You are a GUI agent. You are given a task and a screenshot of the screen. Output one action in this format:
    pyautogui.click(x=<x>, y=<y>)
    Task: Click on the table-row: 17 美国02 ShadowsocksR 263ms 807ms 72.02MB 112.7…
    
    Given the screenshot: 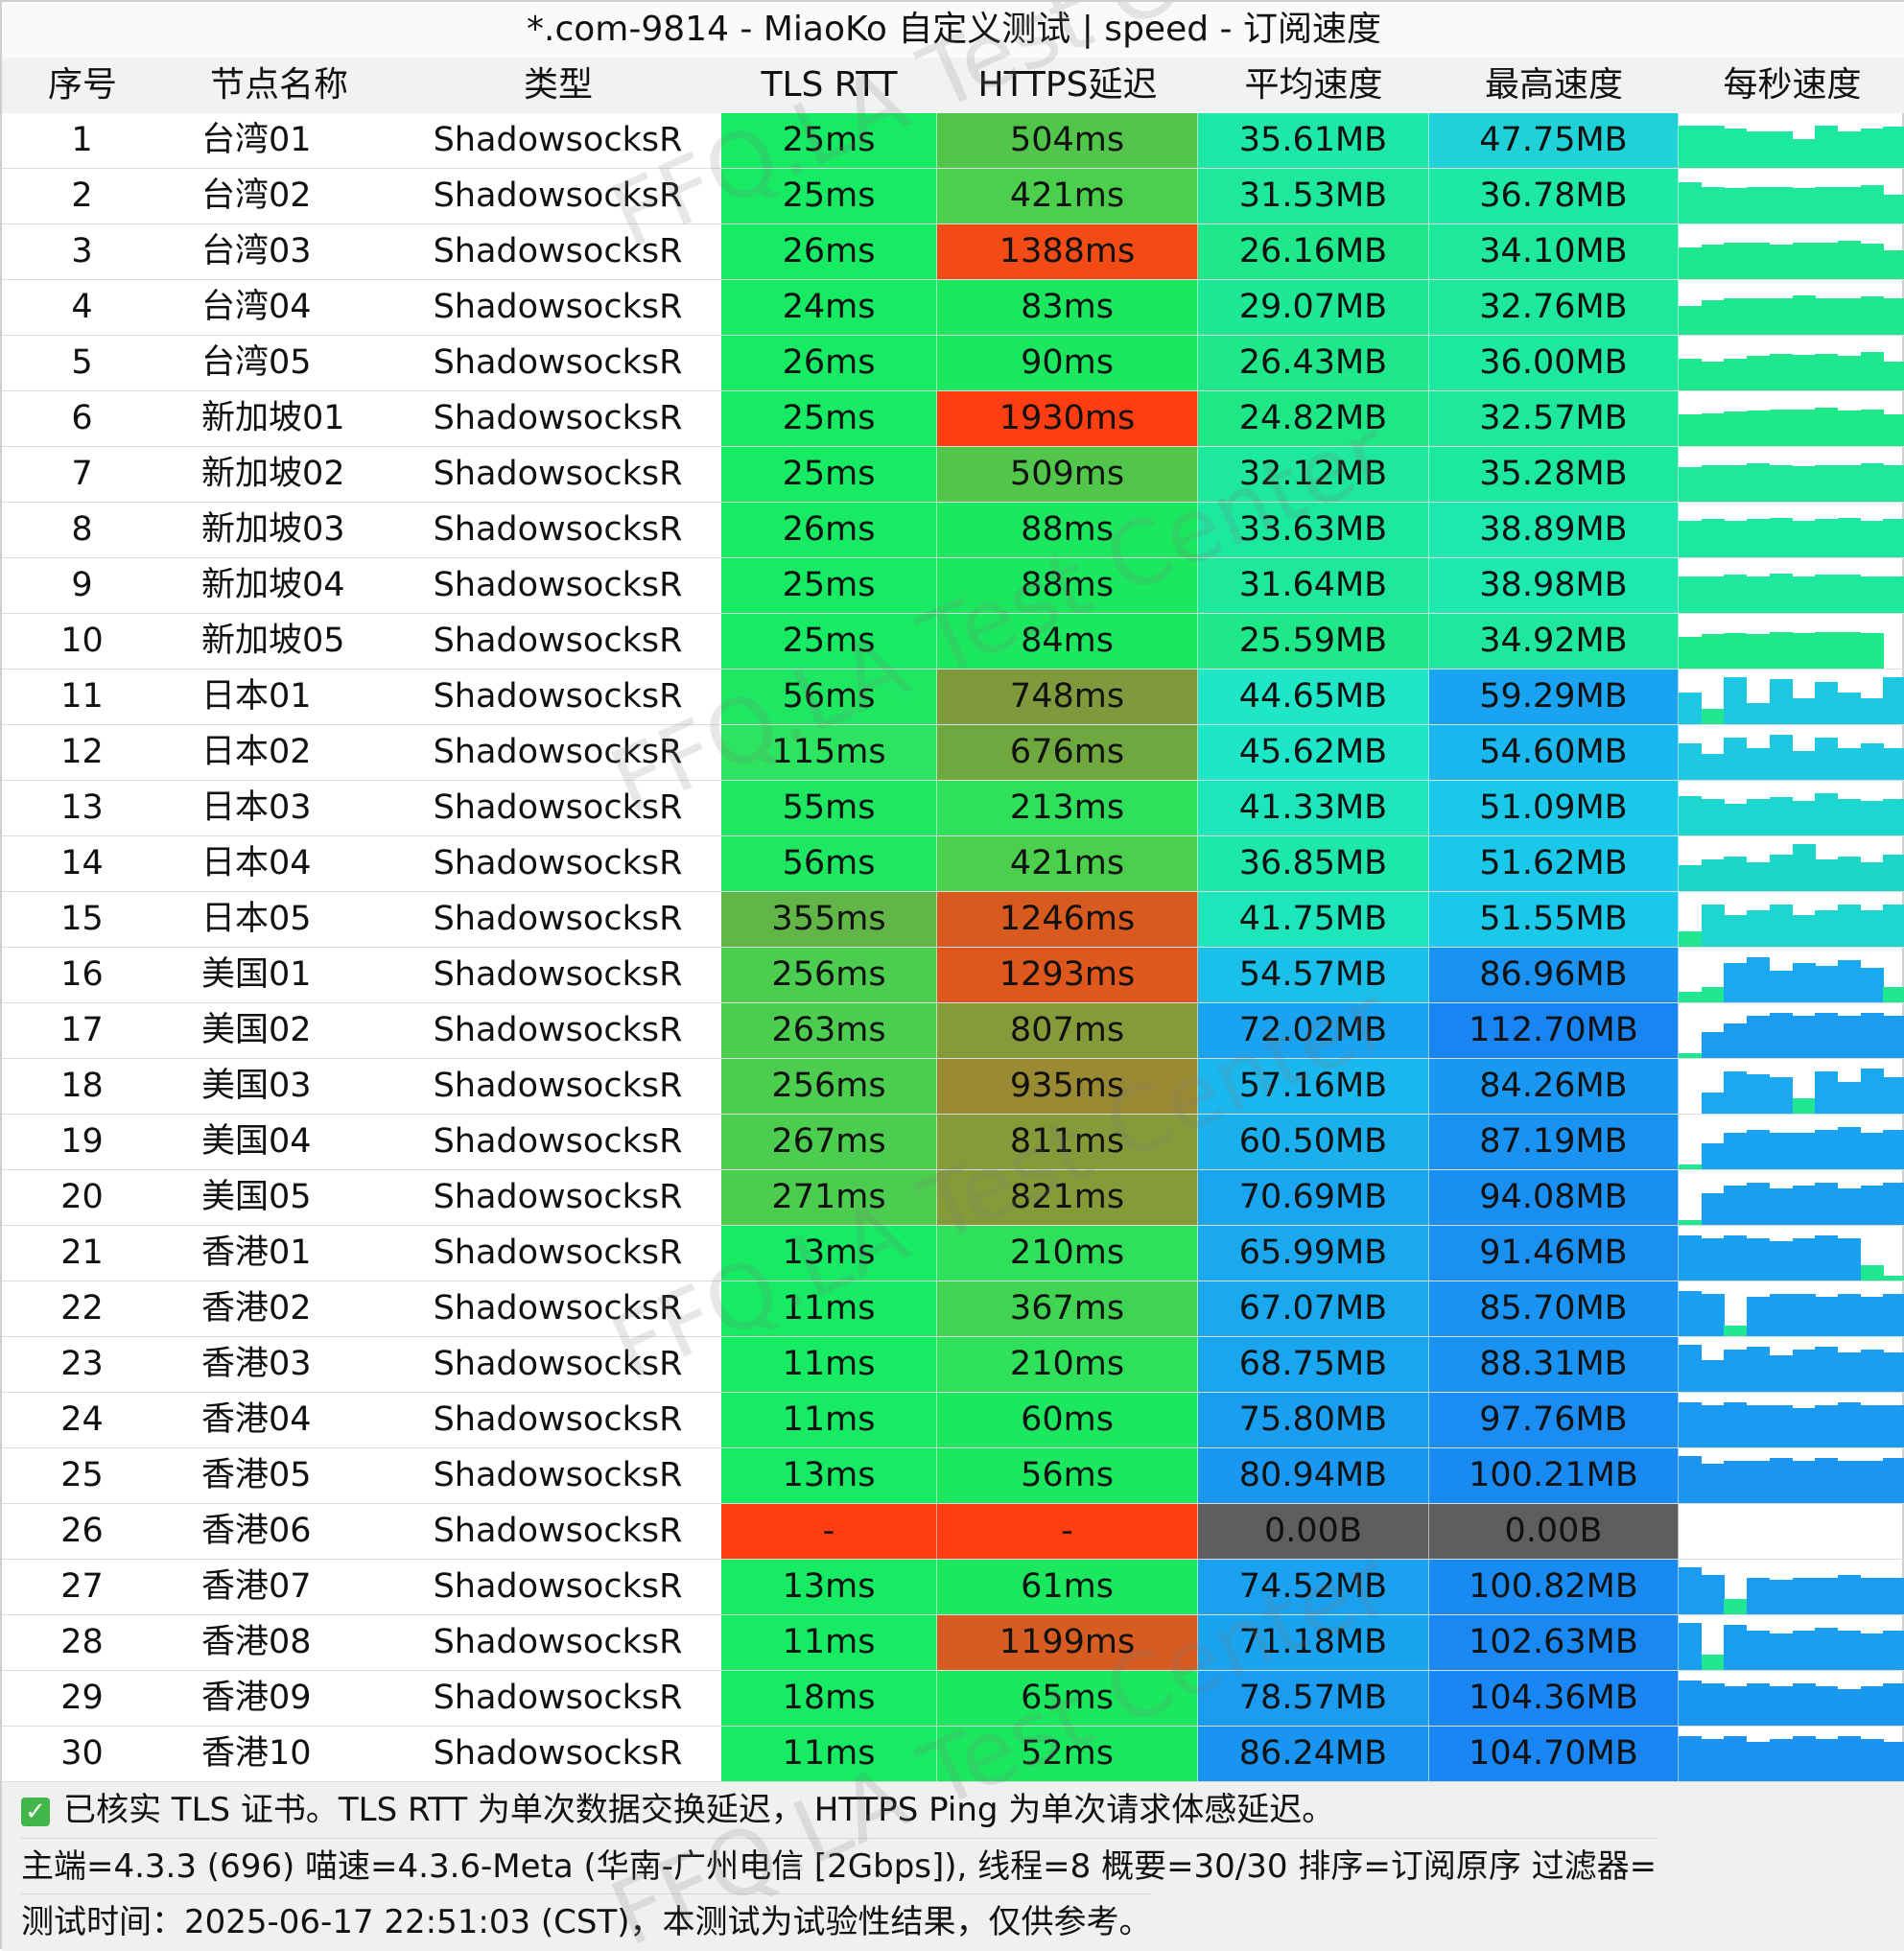 What is the action you would take?
    pyautogui.click(x=953, y=1031)
    